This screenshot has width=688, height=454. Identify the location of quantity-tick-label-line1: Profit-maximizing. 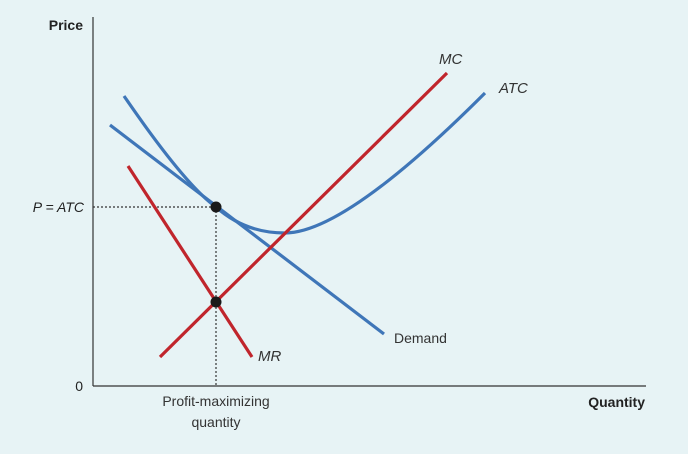
(215, 401).